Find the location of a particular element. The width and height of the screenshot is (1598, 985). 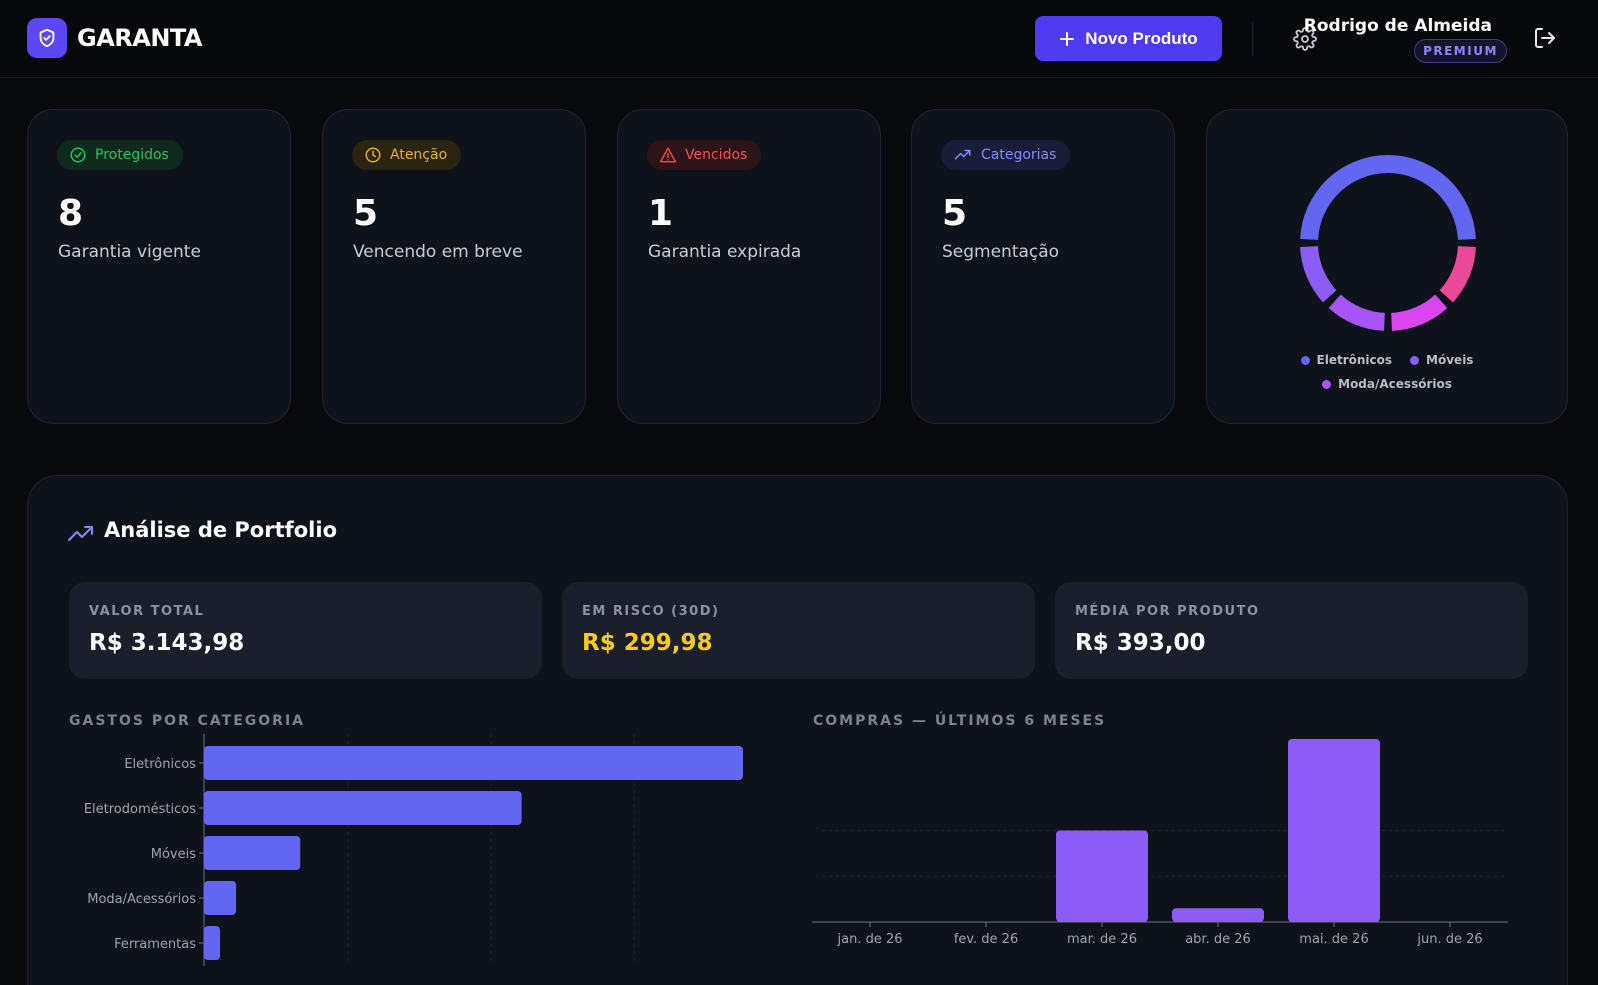

legend-item: Moda/Acessórios is located at coordinates (1387, 384).